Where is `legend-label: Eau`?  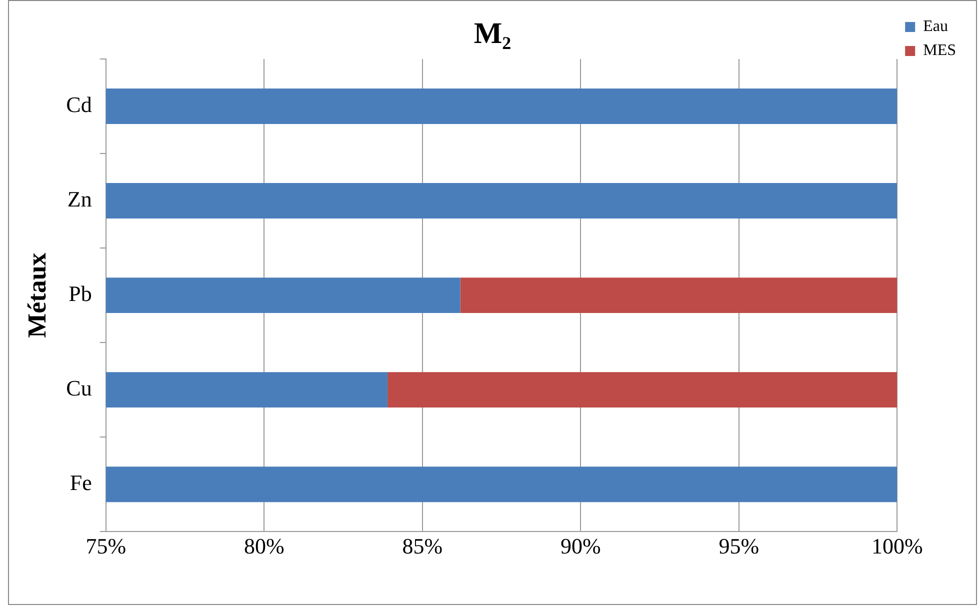
legend-label: Eau is located at coordinates (935, 27).